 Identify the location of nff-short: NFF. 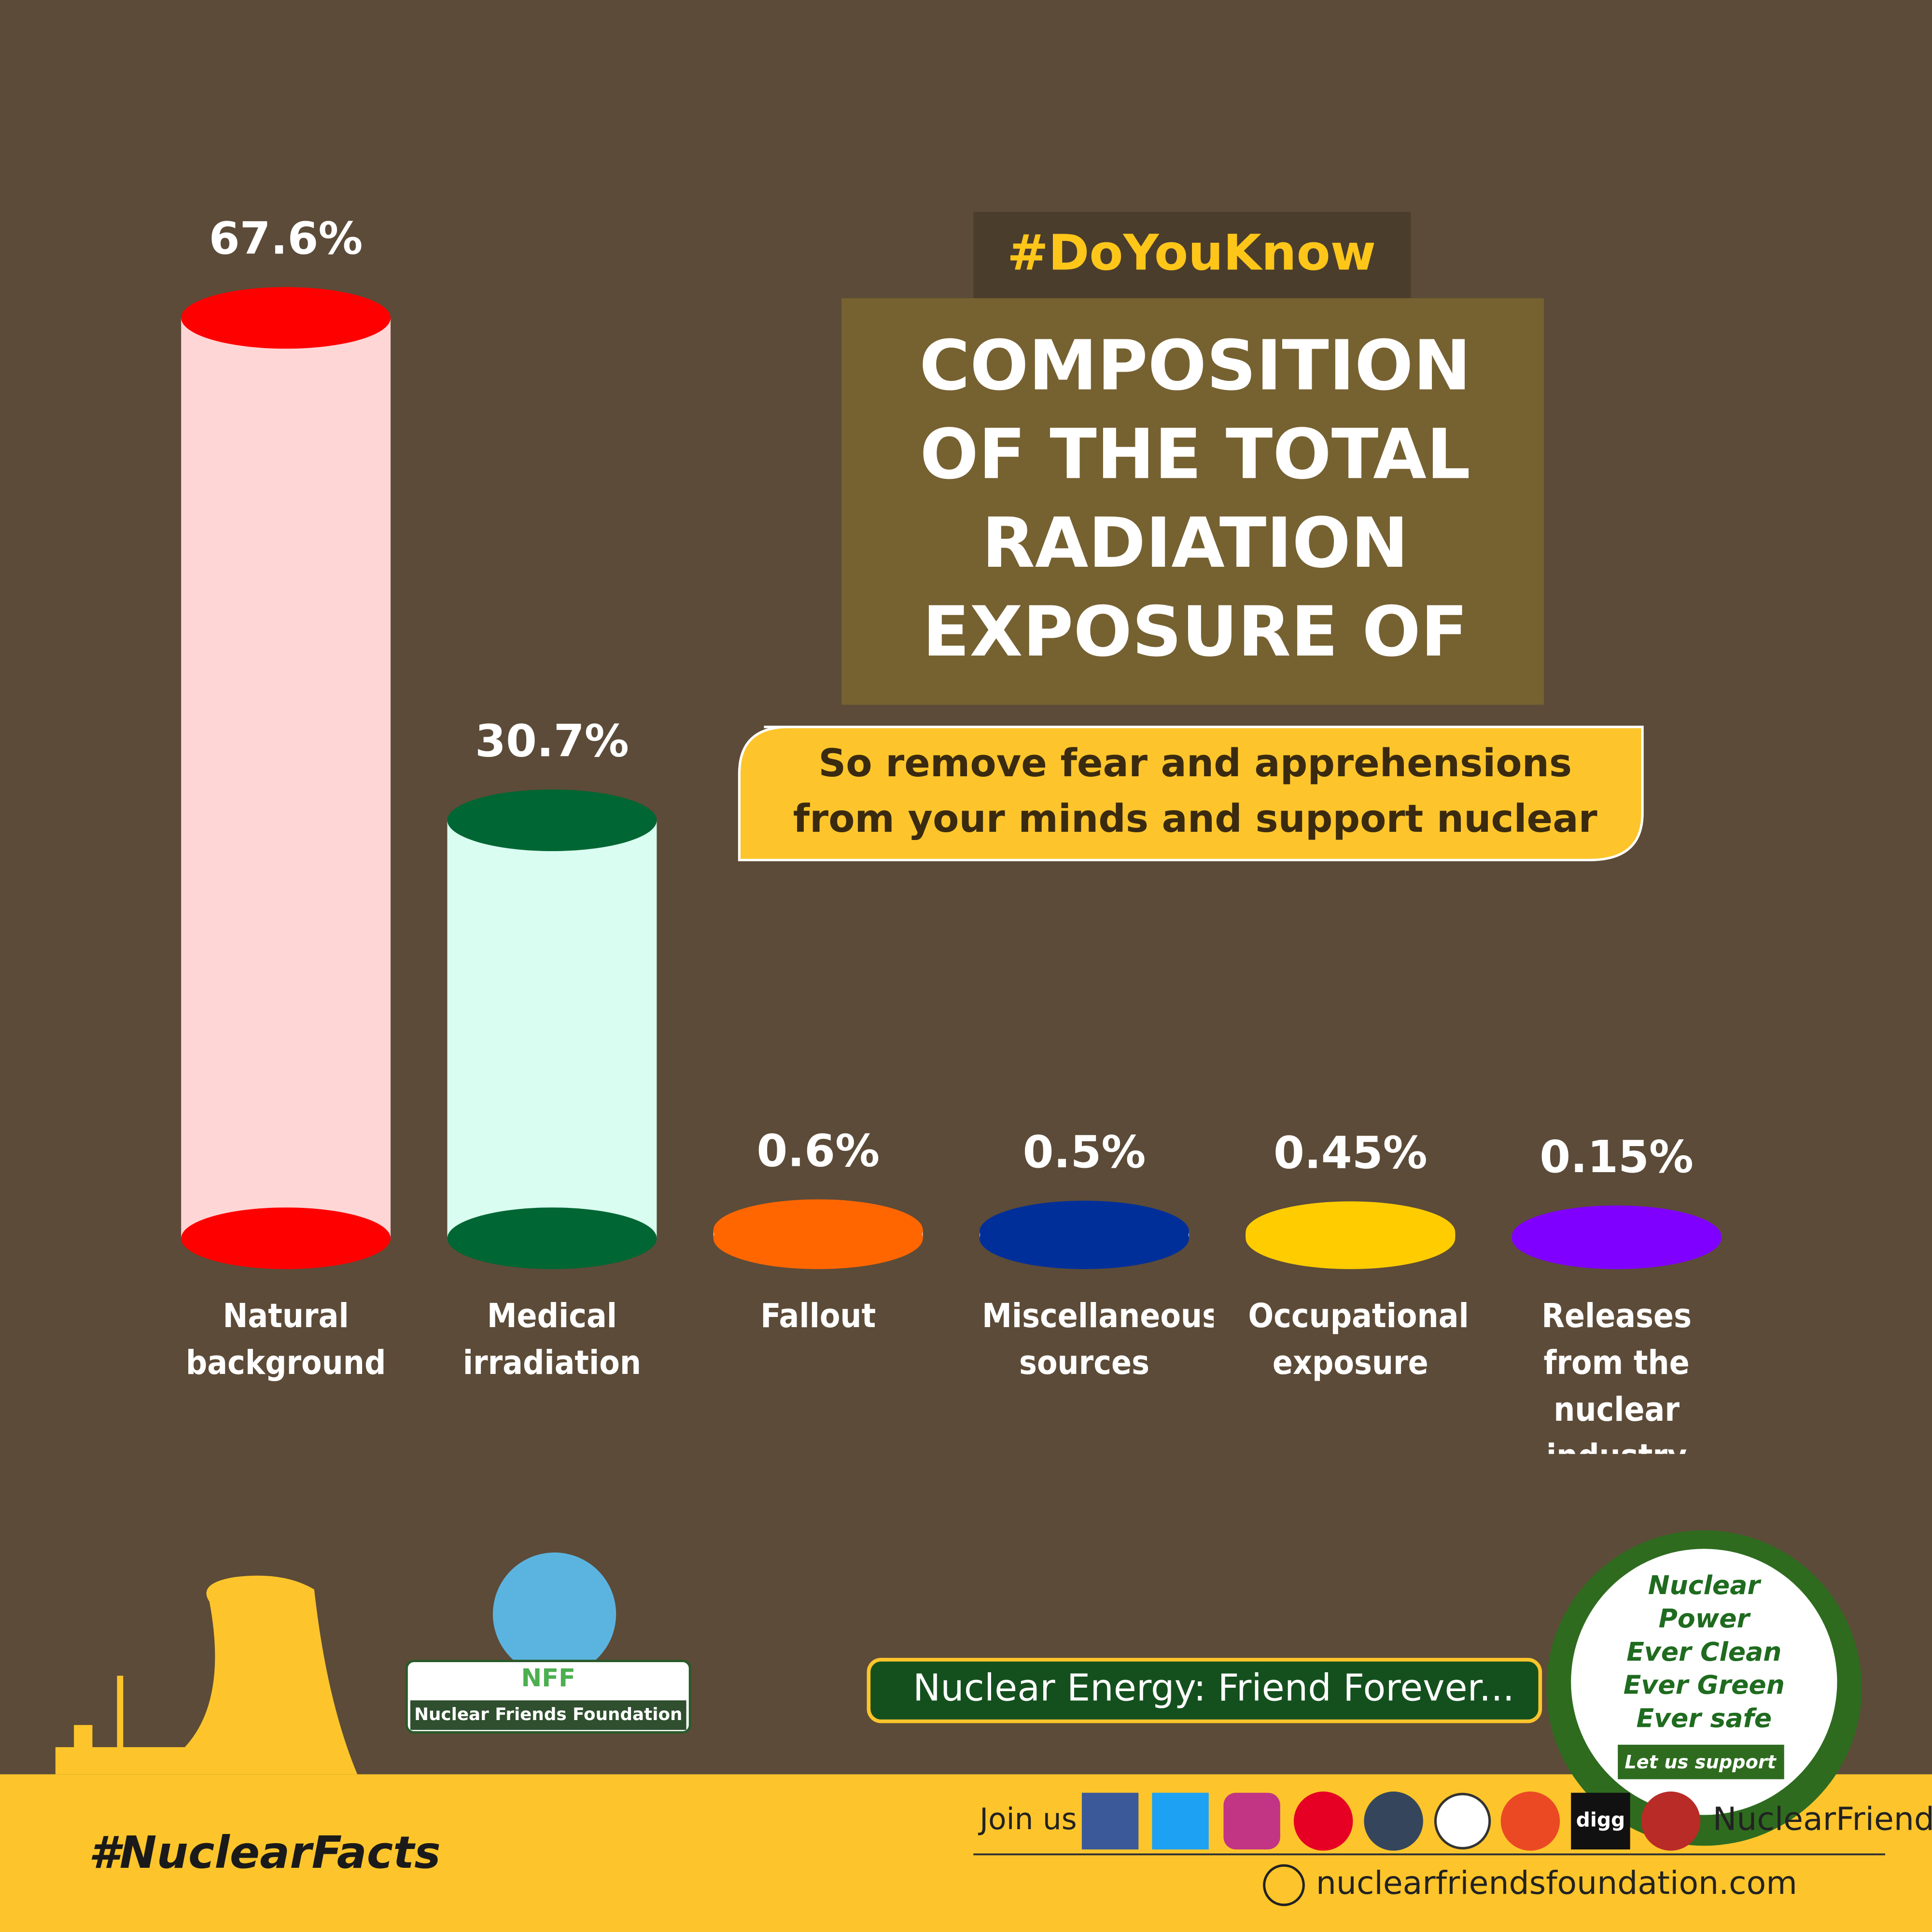
(548, 1679).